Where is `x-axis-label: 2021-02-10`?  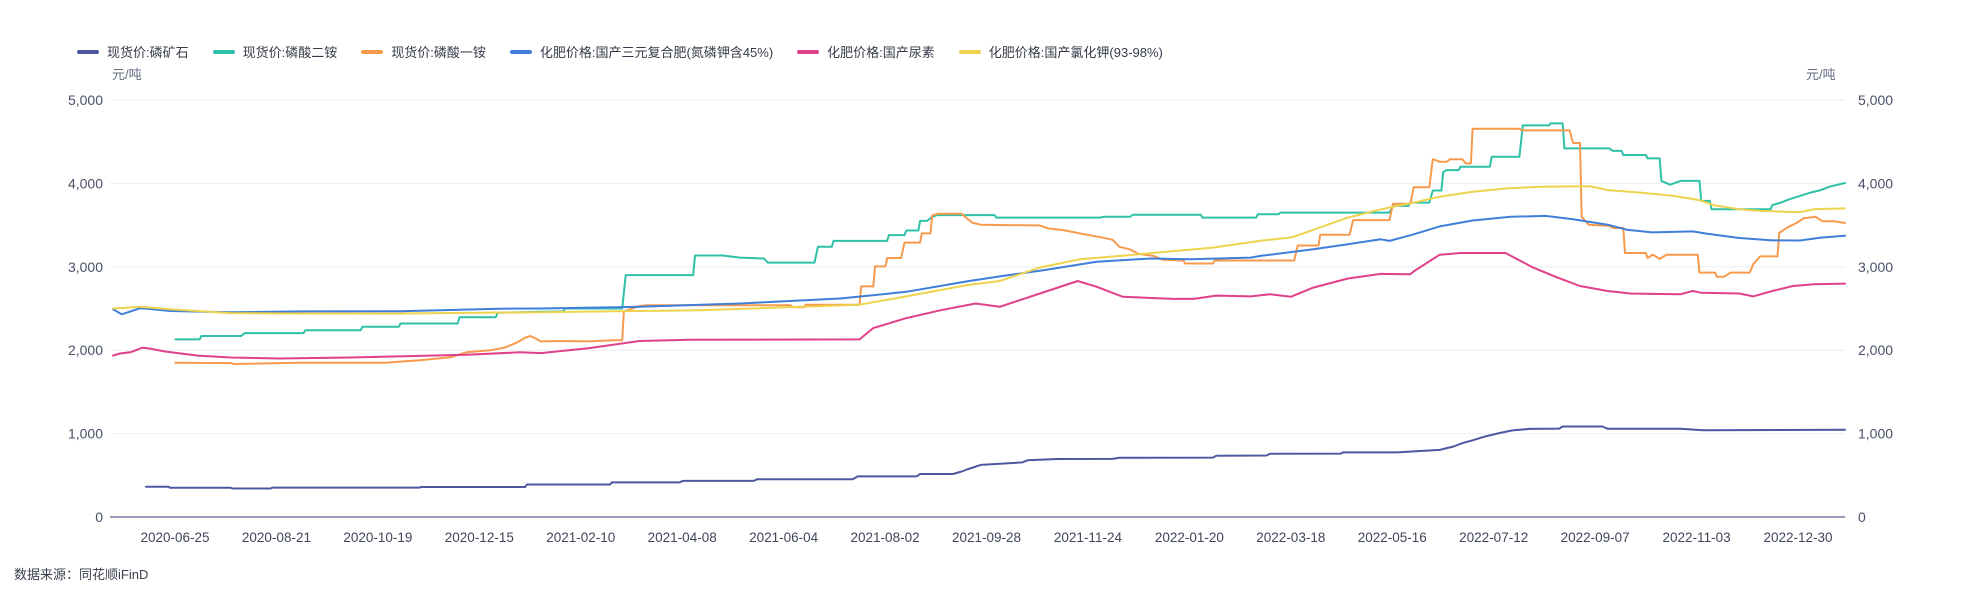 x-axis-label: 2021-02-10 is located at coordinates (580, 537).